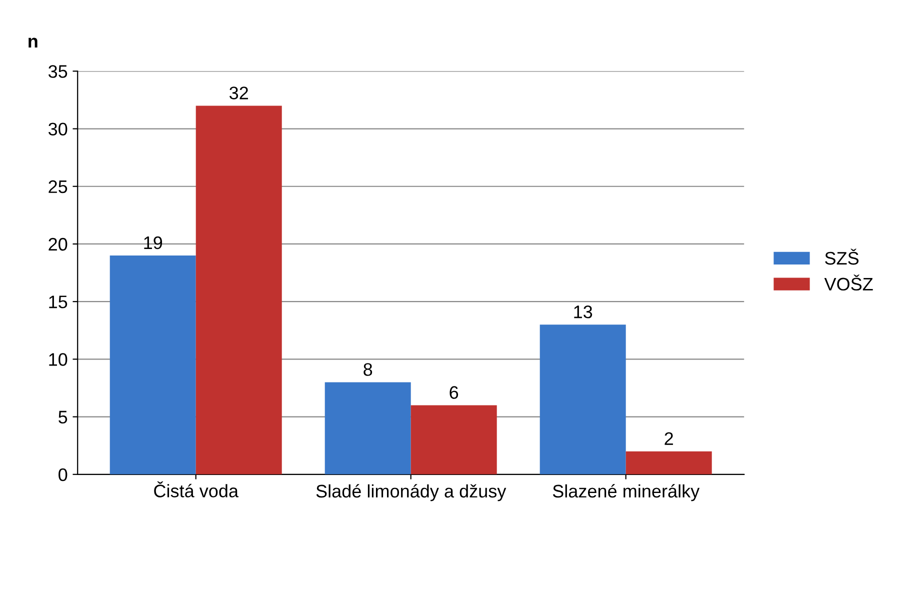 The height and width of the screenshot is (593, 913). I want to click on data-label: 19, so click(153, 243).